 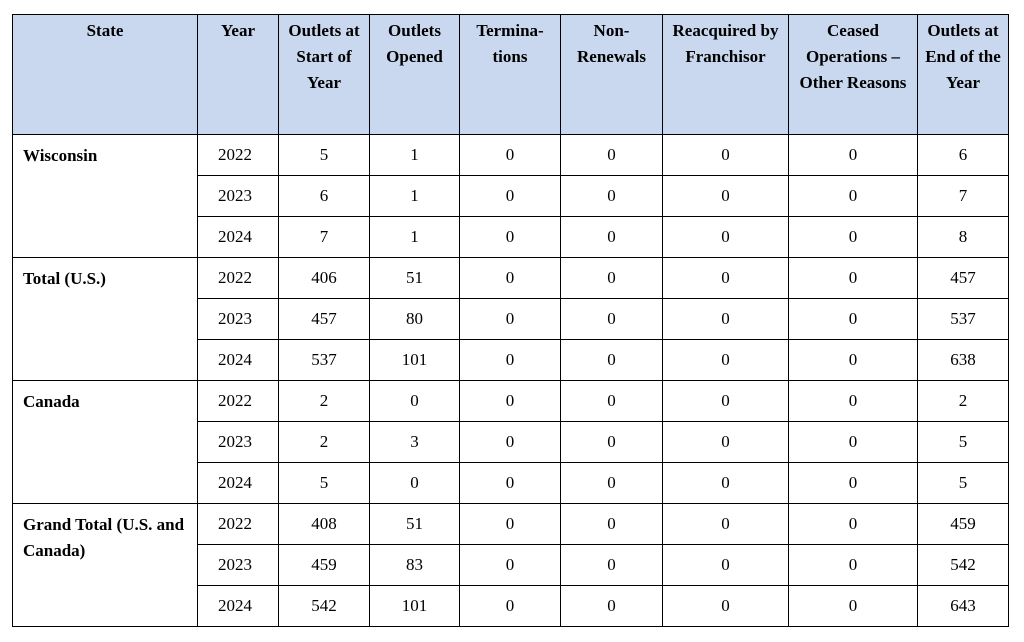 I want to click on col-header-outlets-start: Outlets at Start of Year, so click(x=324, y=74).